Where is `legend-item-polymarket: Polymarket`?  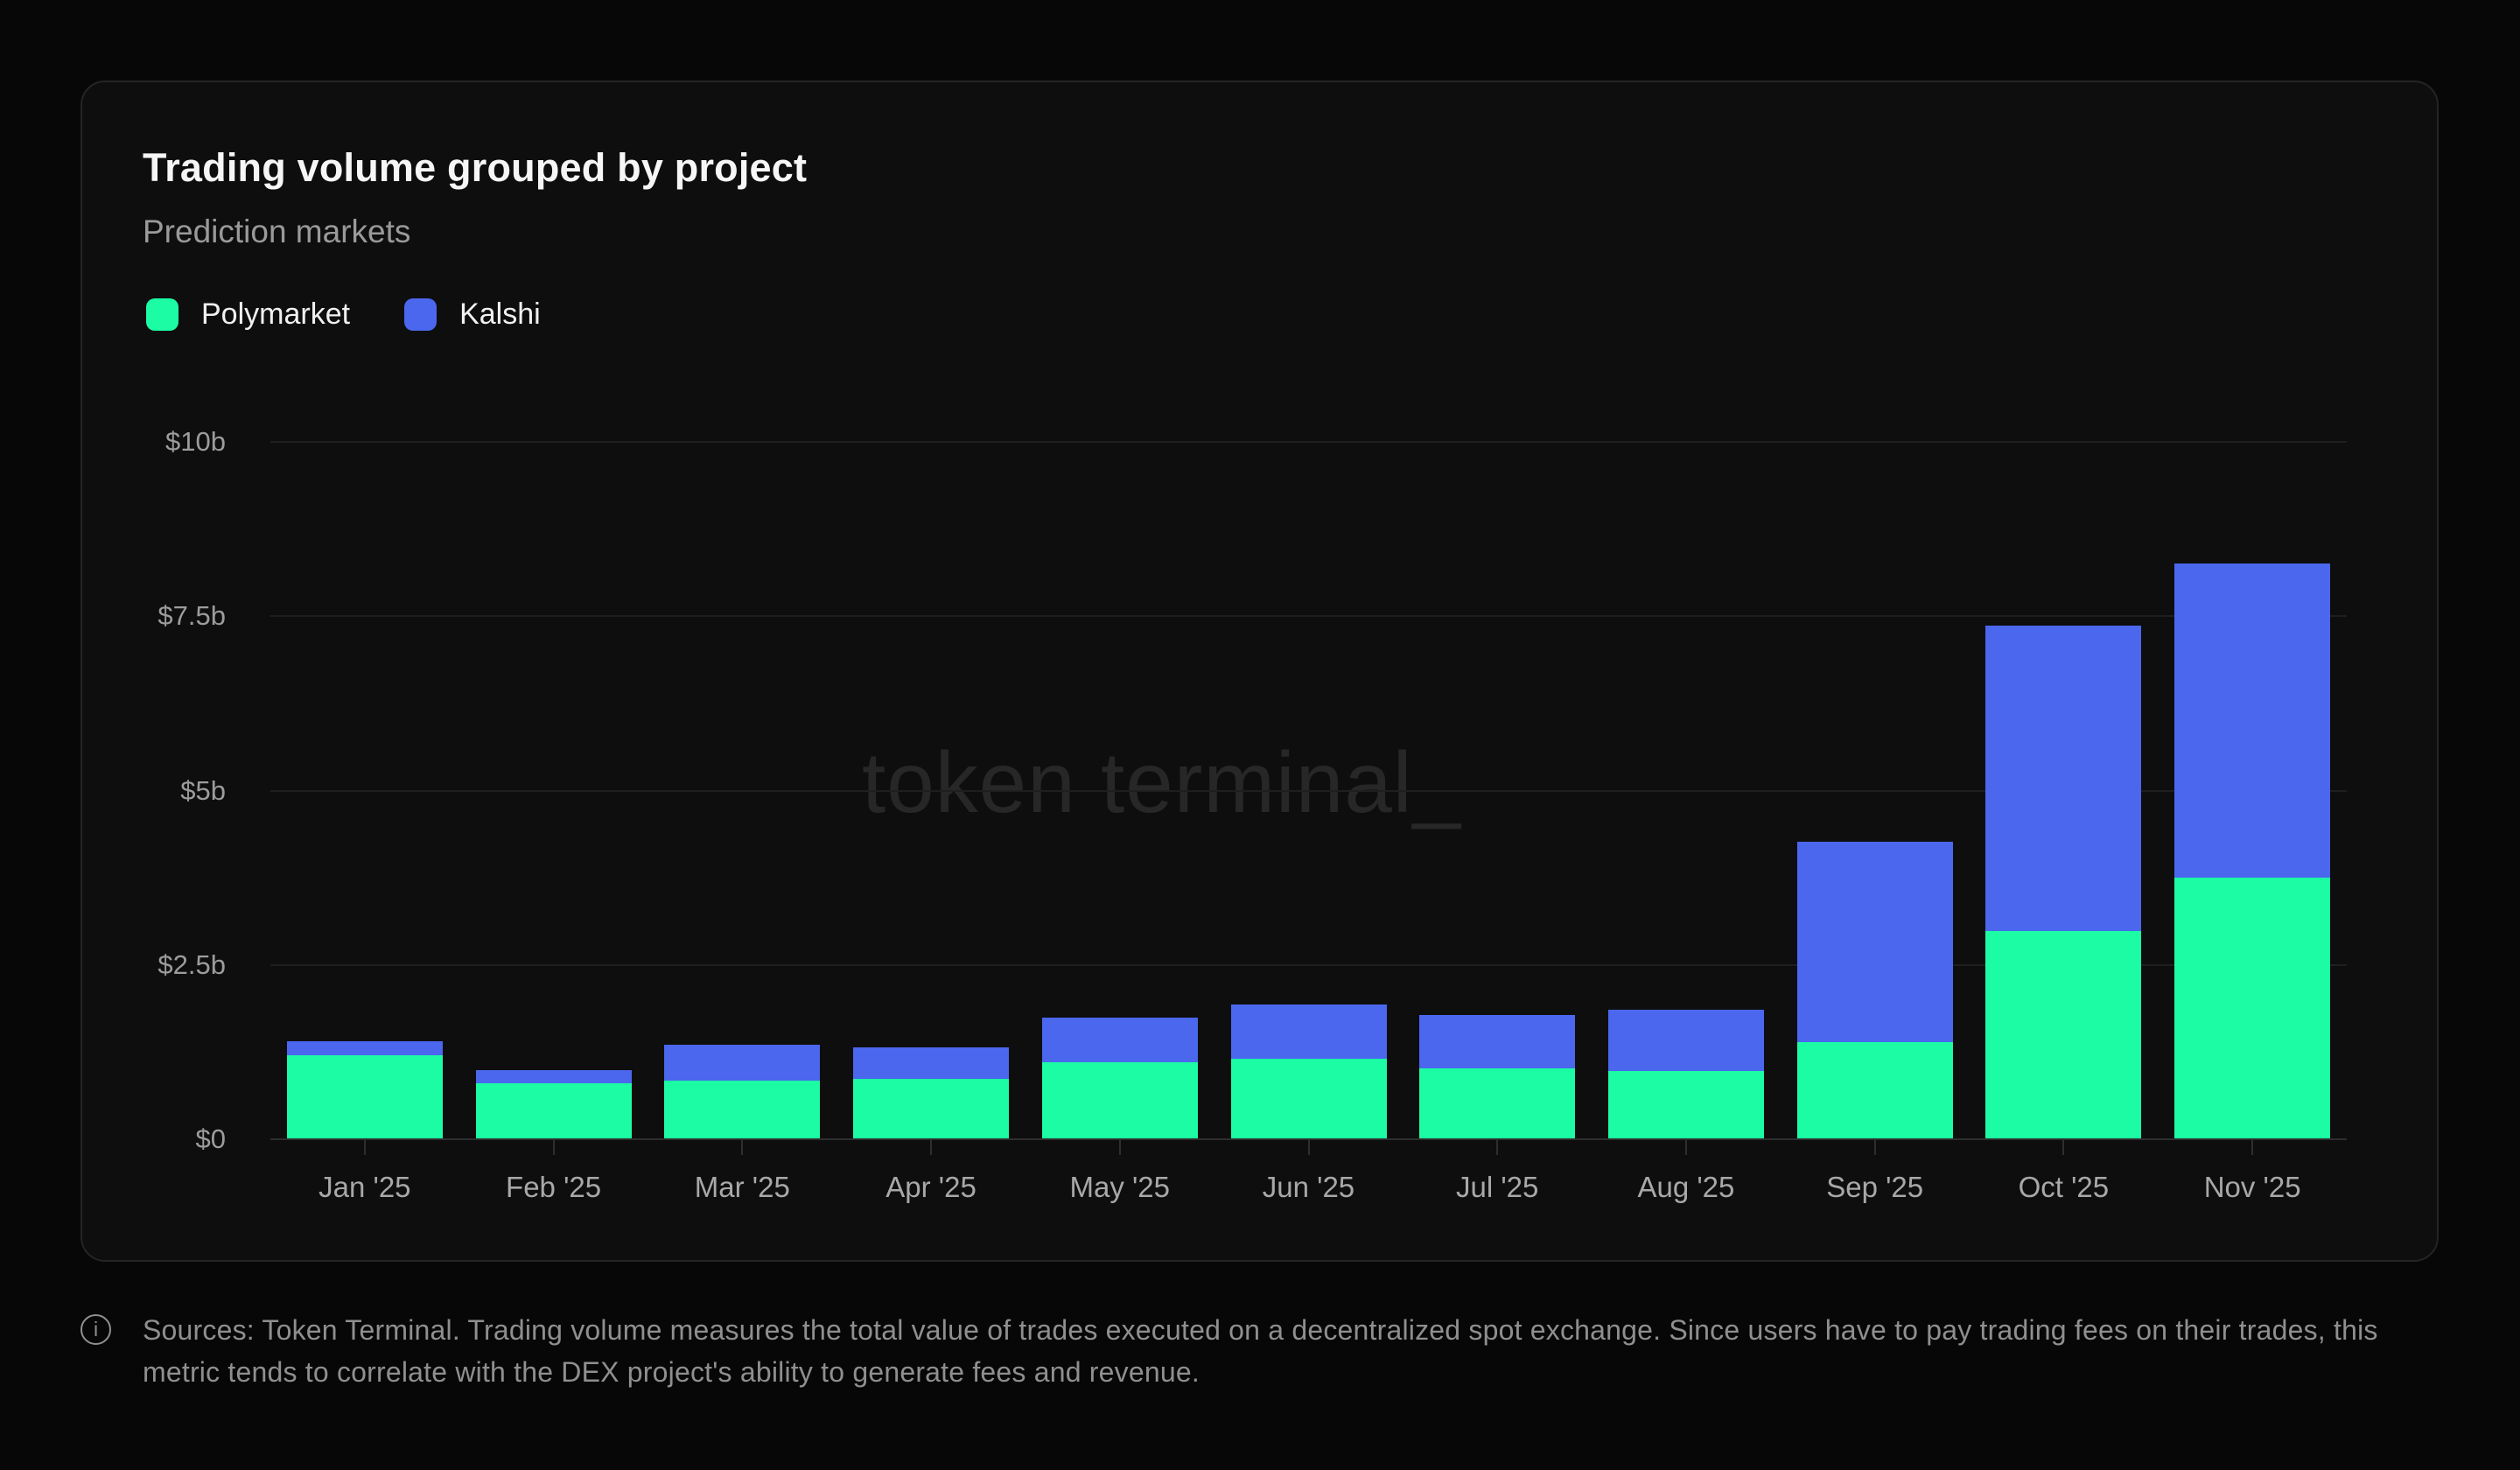
legend-item-polymarket: Polymarket is located at coordinates (248, 315).